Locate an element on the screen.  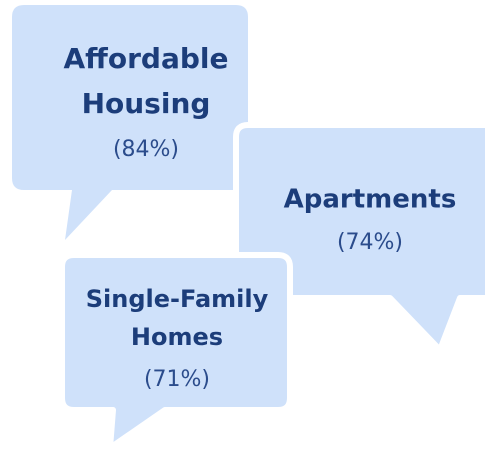
bubble-label: Apartments is located at coordinates (370, 200).